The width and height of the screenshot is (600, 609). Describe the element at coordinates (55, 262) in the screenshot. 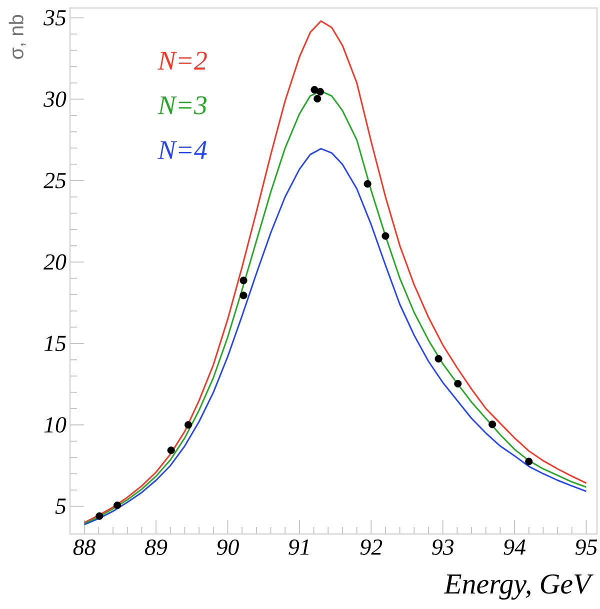

I see `y-tick-label: 20` at that location.